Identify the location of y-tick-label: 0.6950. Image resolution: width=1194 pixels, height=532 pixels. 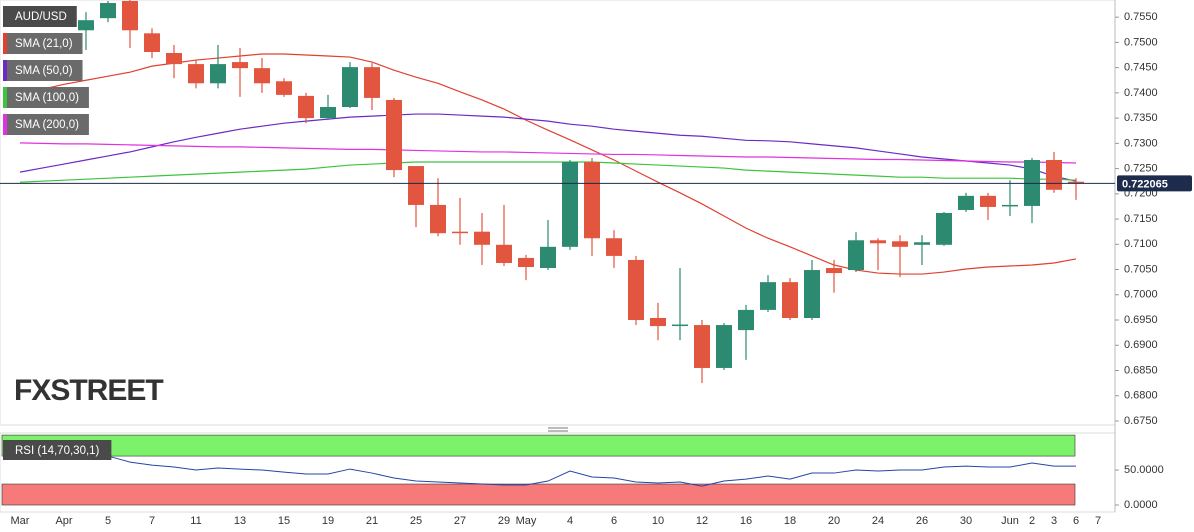
(1141, 320).